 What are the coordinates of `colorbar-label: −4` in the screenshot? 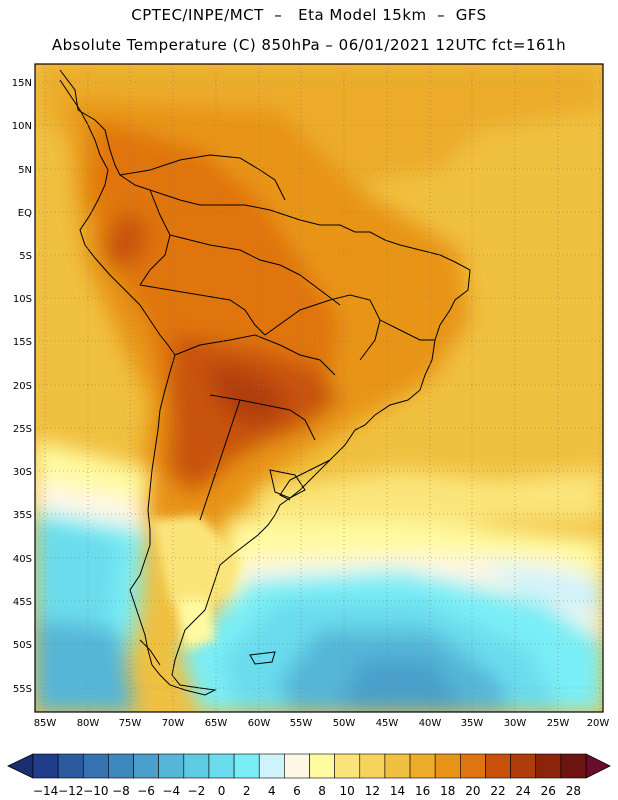 It's located at (171, 791).